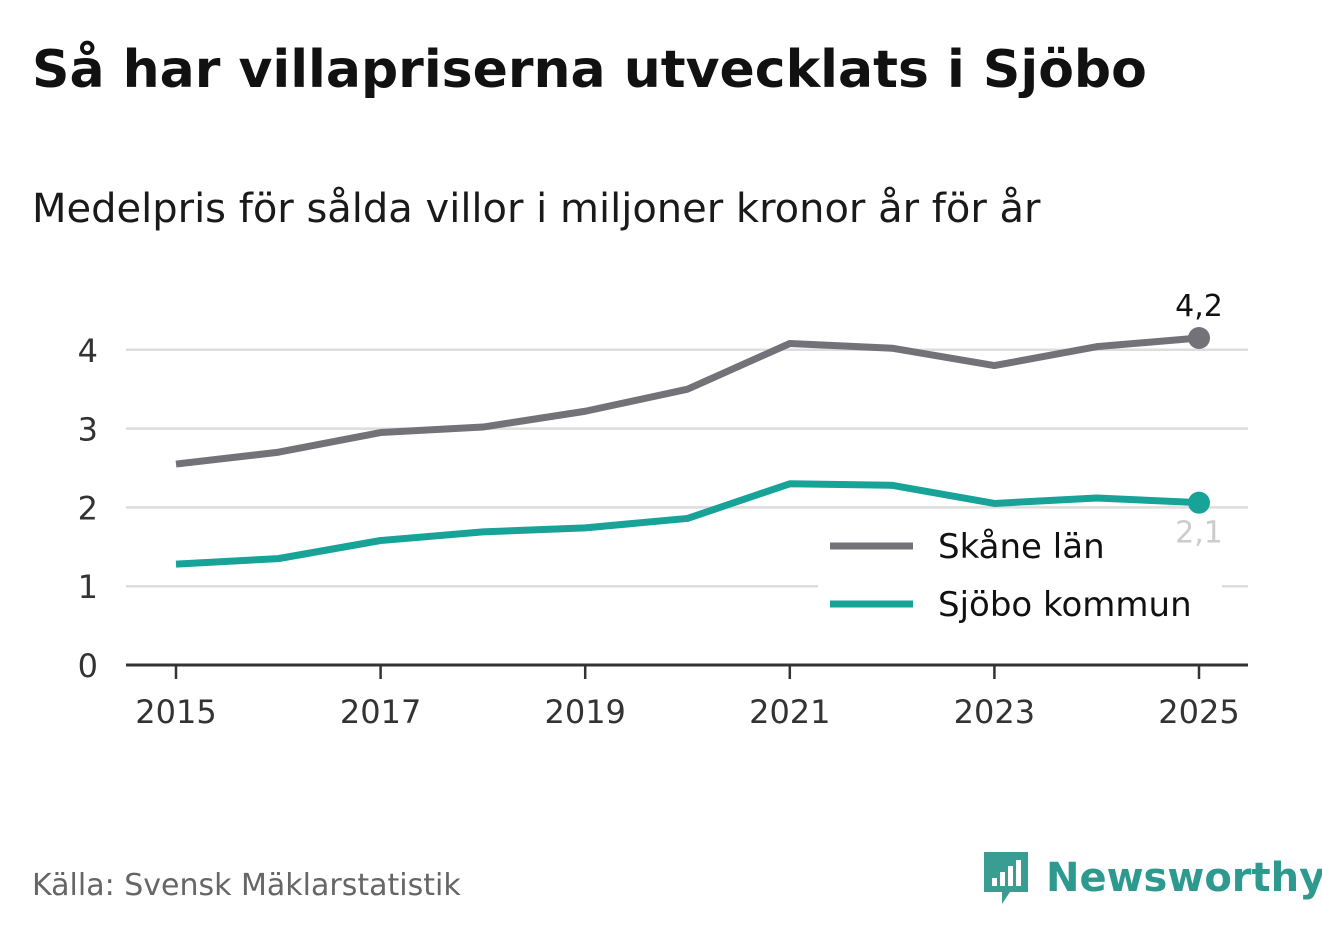 The height and width of the screenshot is (939, 1322). I want to click on legend: Skåne län Sjöbo kommun, so click(1020, 576).